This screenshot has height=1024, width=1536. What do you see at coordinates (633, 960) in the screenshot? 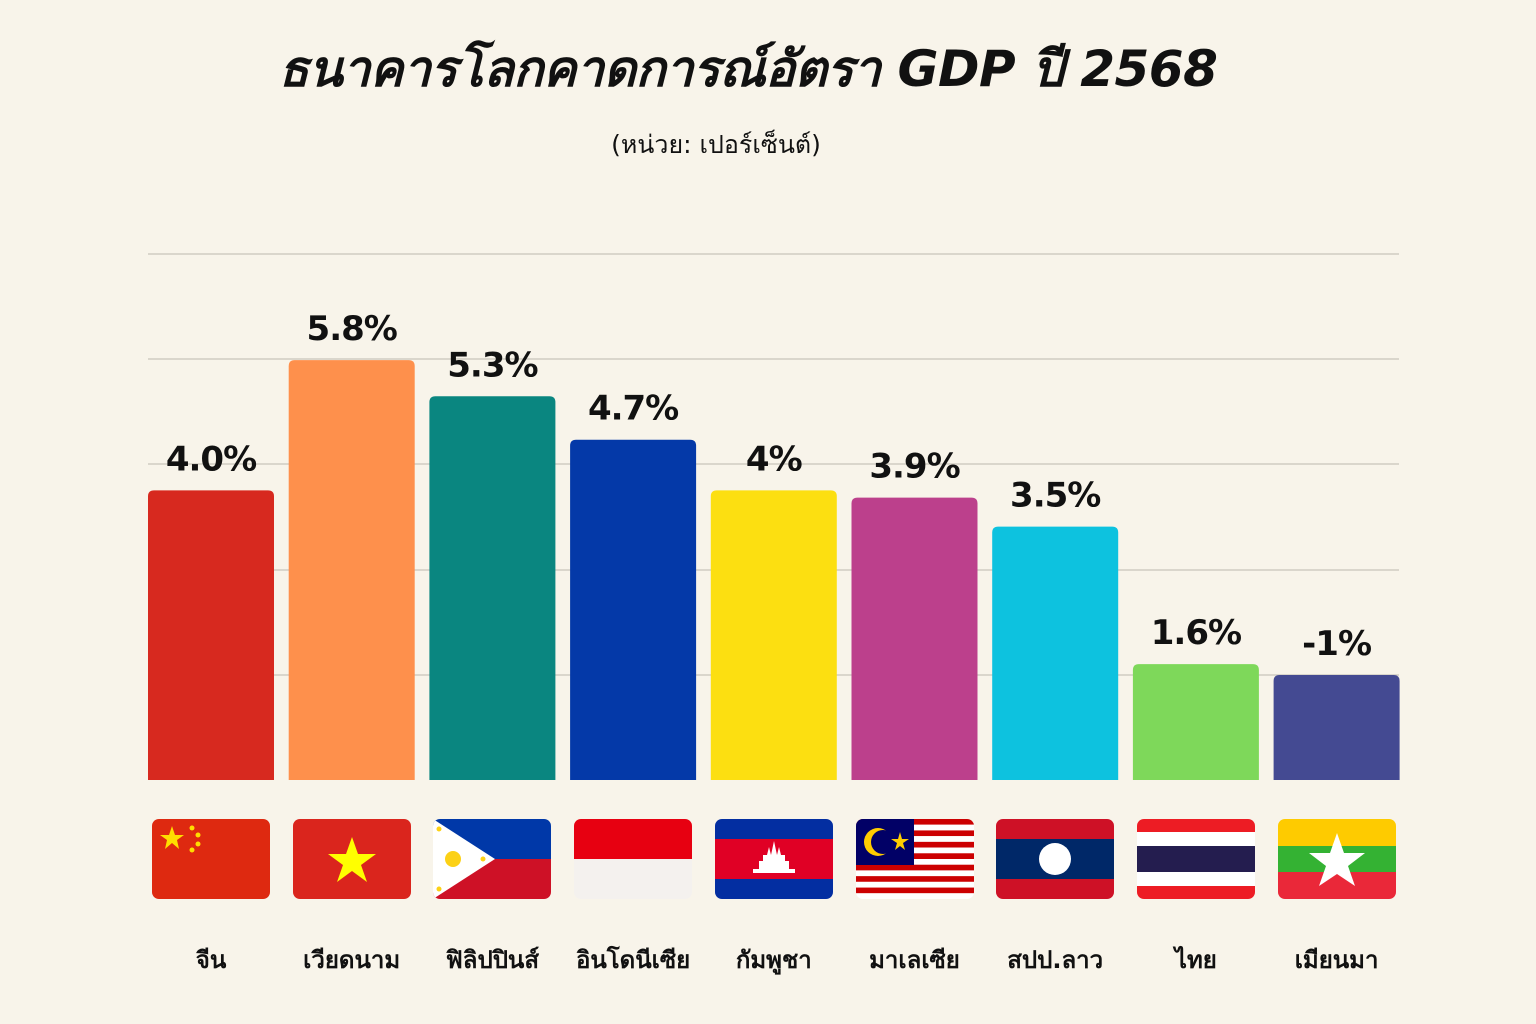
I see `category-label: อินโดนีเซีย` at bounding box center [633, 960].